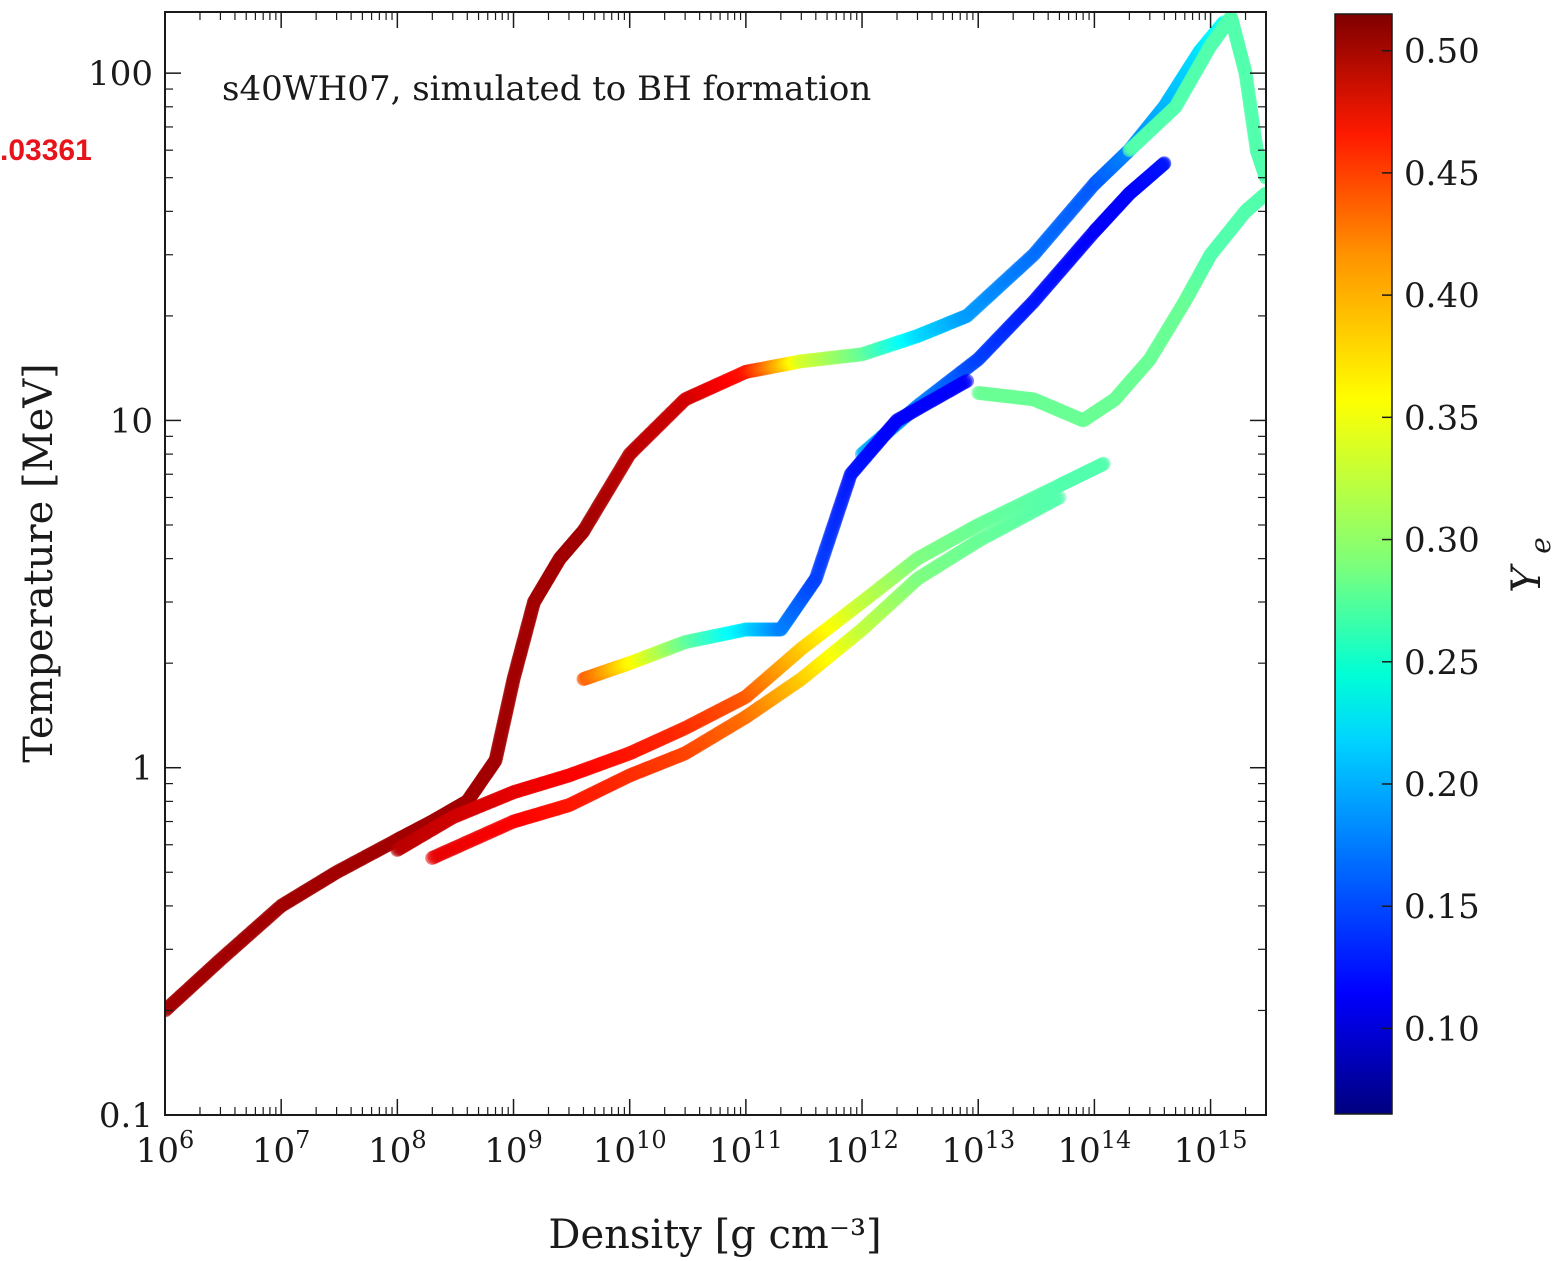  I want to click on x-tick-label: 10⁷, so click(281, 1148).